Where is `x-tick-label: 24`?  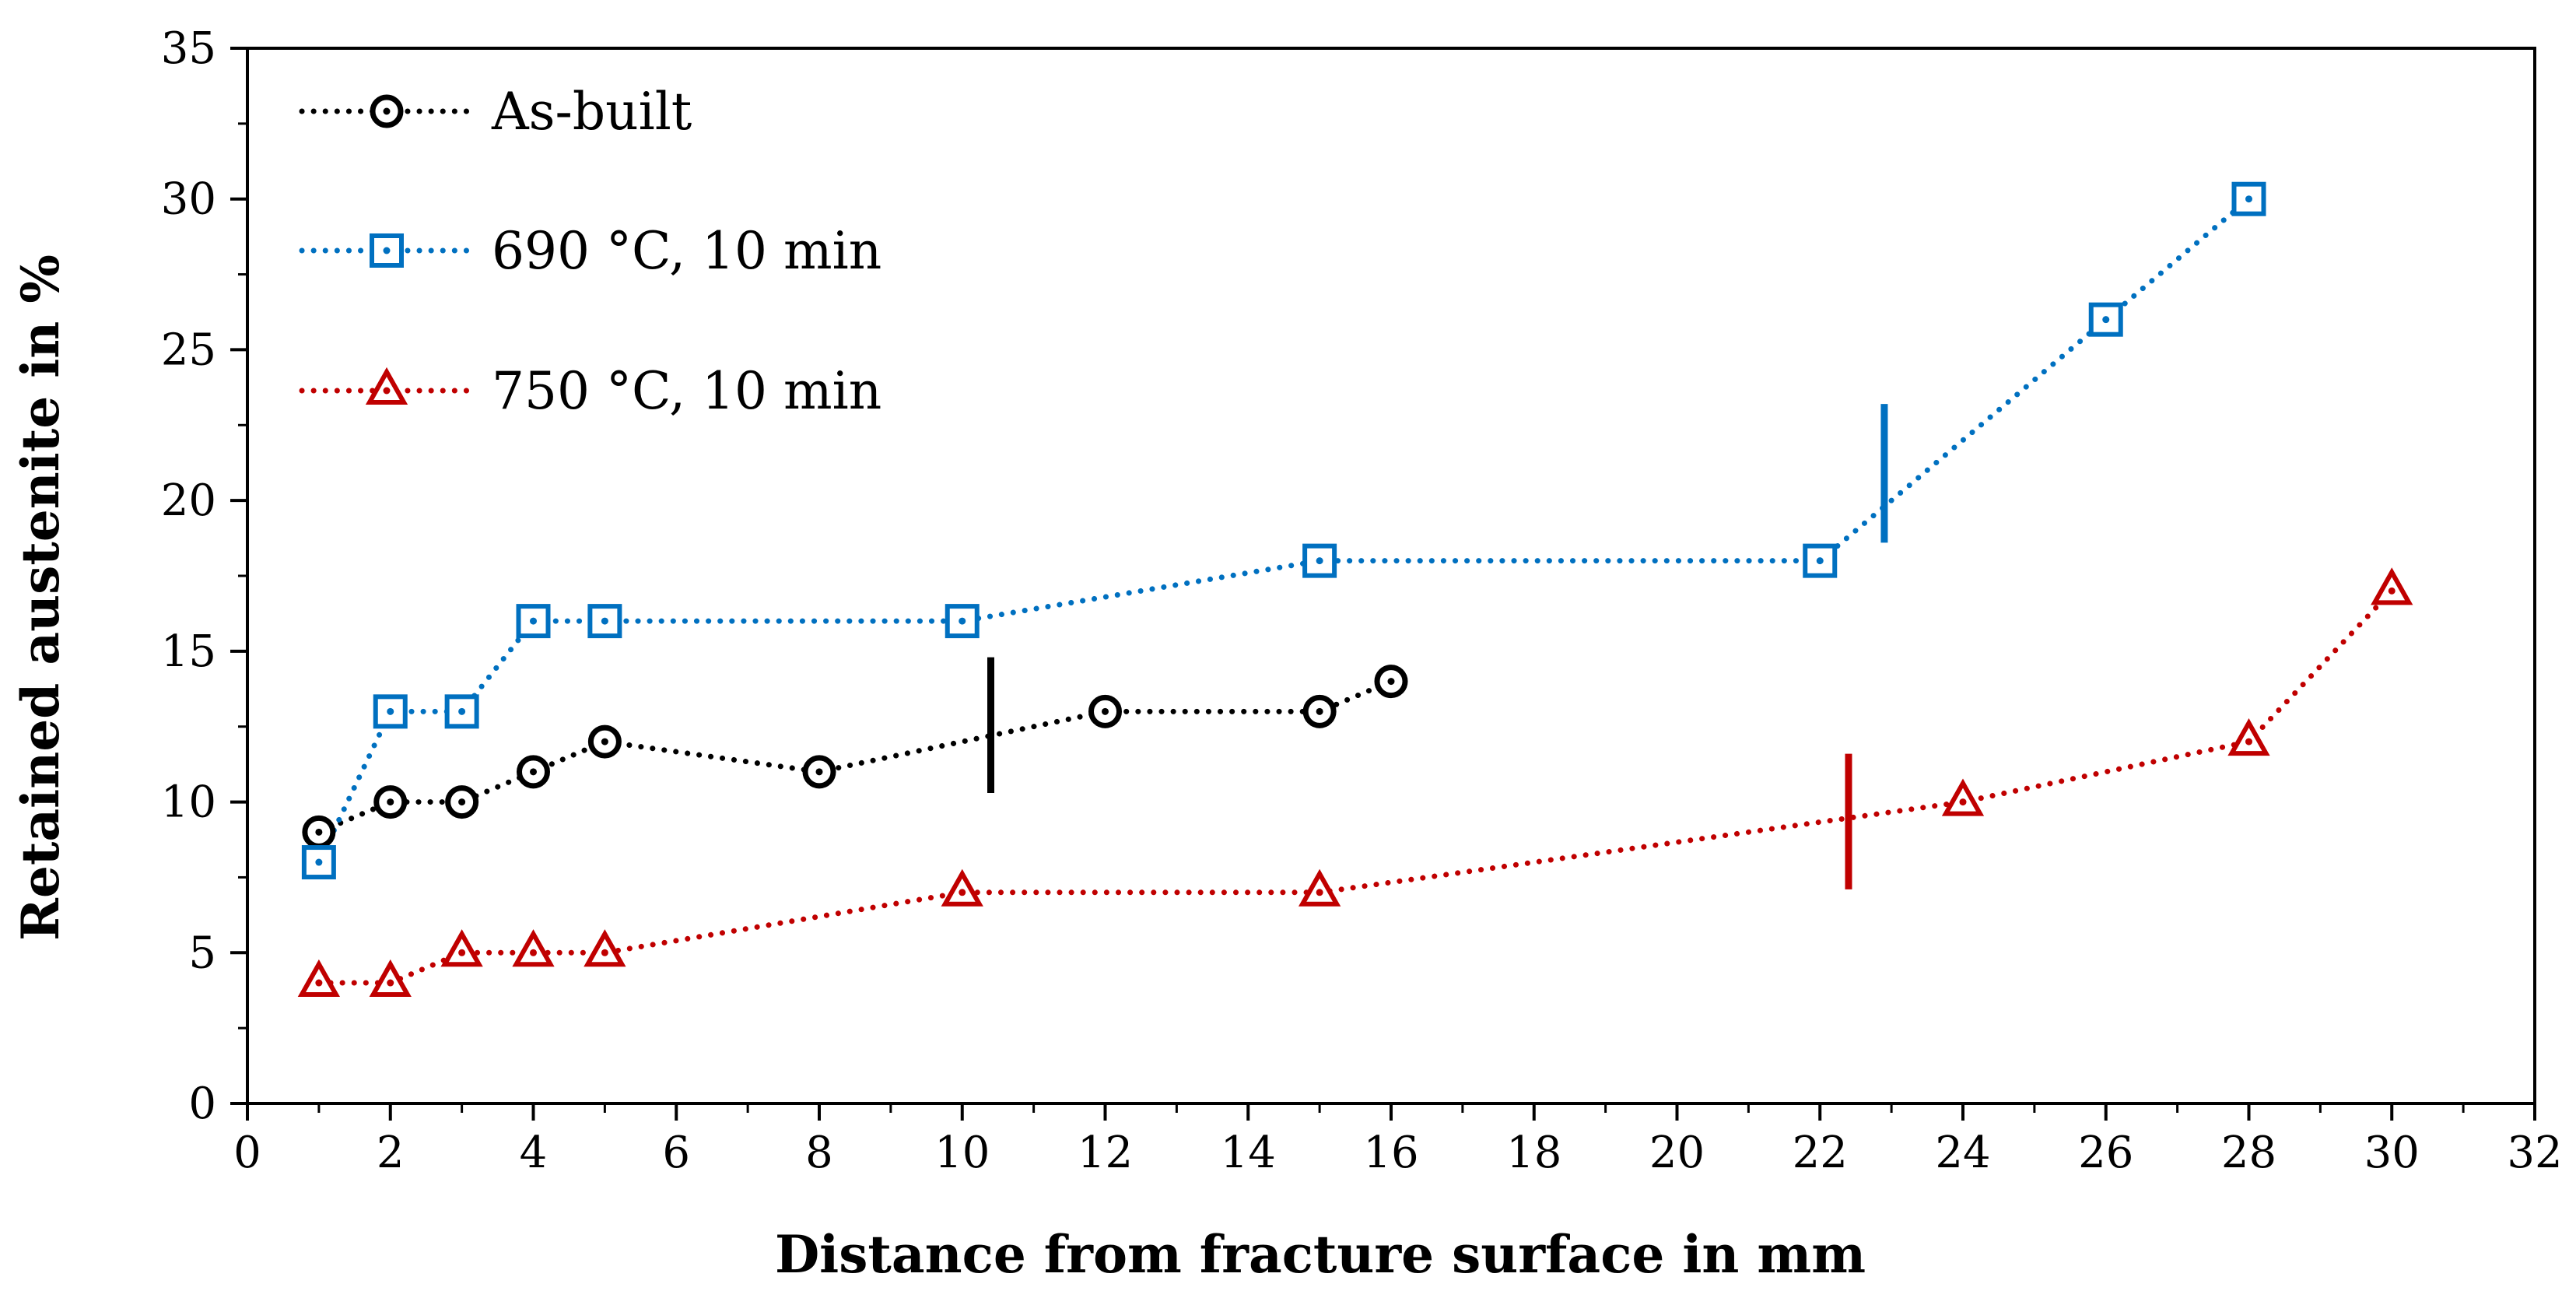
x-tick-label: 24 is located at coordinates (1963, 1153).